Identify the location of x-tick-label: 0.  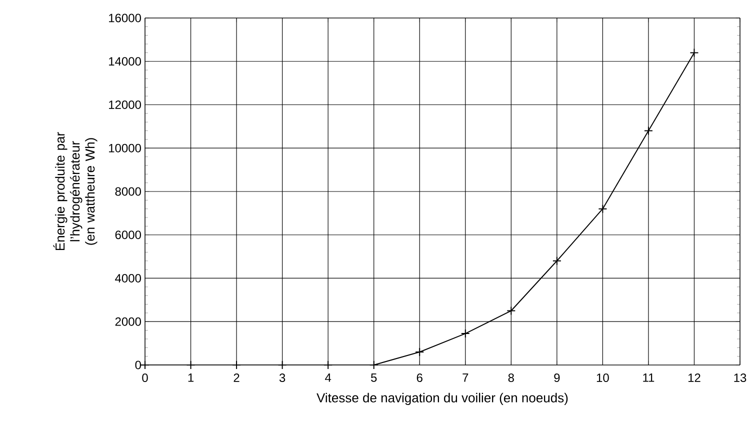
(145, 378).